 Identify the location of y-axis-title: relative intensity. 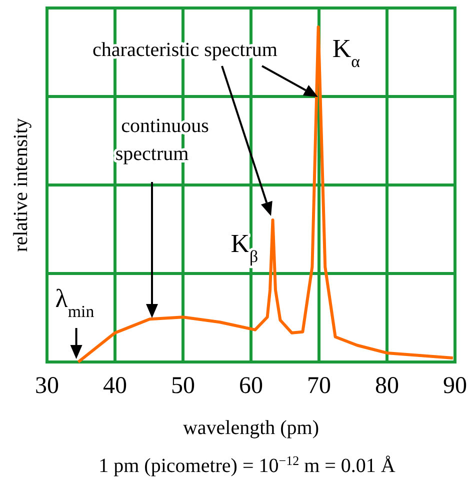
(21, 185).